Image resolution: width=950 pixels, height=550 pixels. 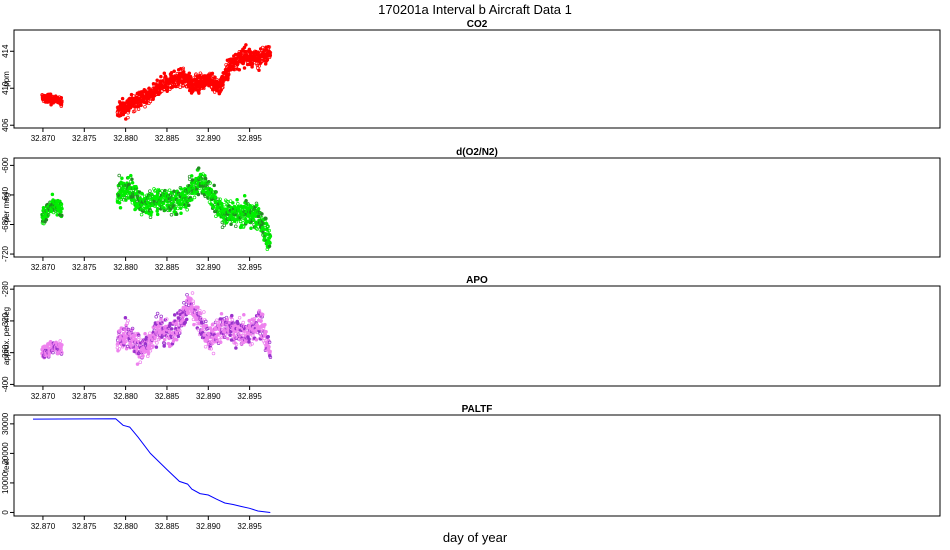 I want to click on y-tick-label: -640, so click(x=5, y=194).